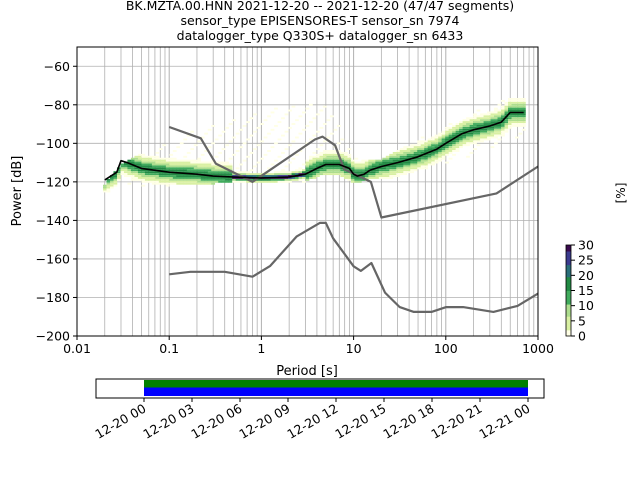 This screenshot has height=480, width=640. Describe the element at coordinates (586, 245) in the screenshot. I see `colorbar-tick-label: 30` at that location.